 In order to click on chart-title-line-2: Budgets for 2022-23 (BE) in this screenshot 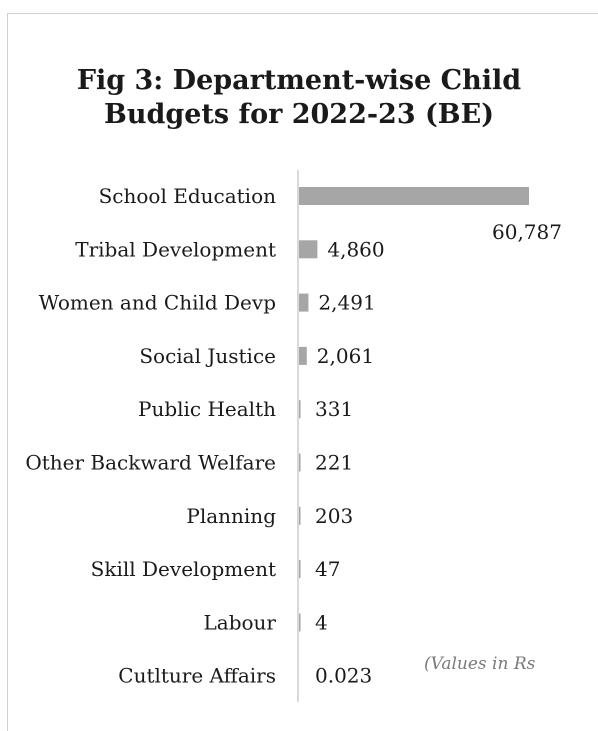, I will do `click(299, 114)`.